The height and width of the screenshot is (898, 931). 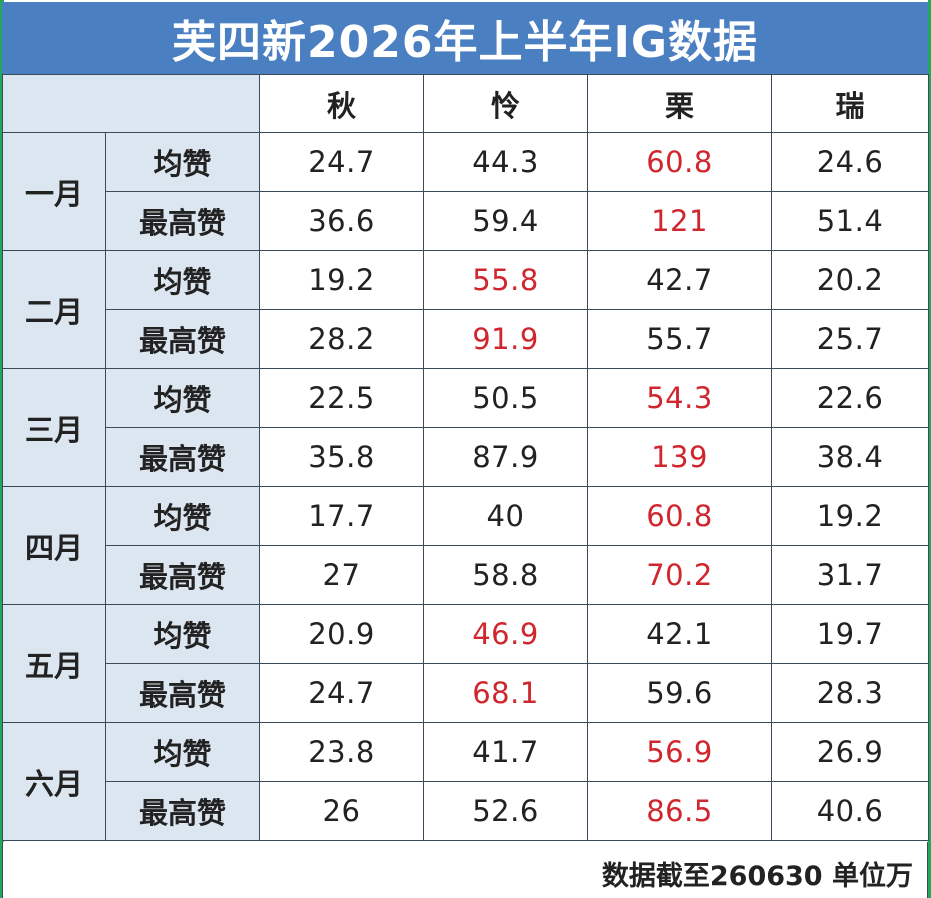 What do you see at coordinates (505, 693) in the screenshot?
I see `value-cell: 68.1` at bounding box center [505, 693].